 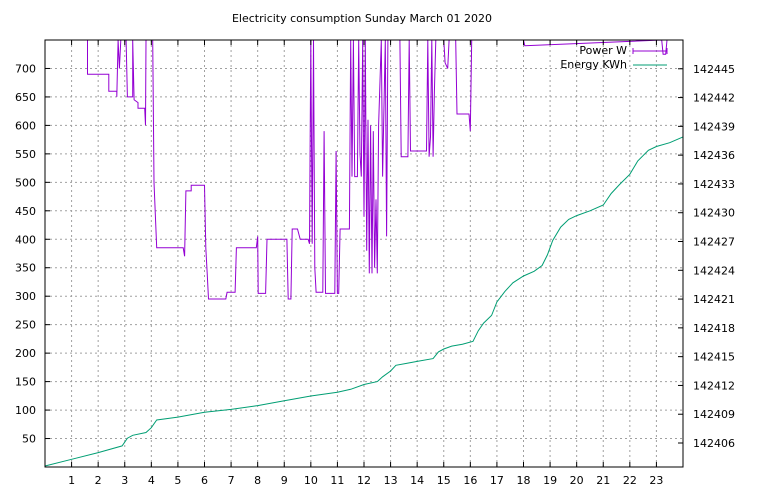 I want to click on legend-entry-energy: Energy KWh, so click(x=593, y=64).